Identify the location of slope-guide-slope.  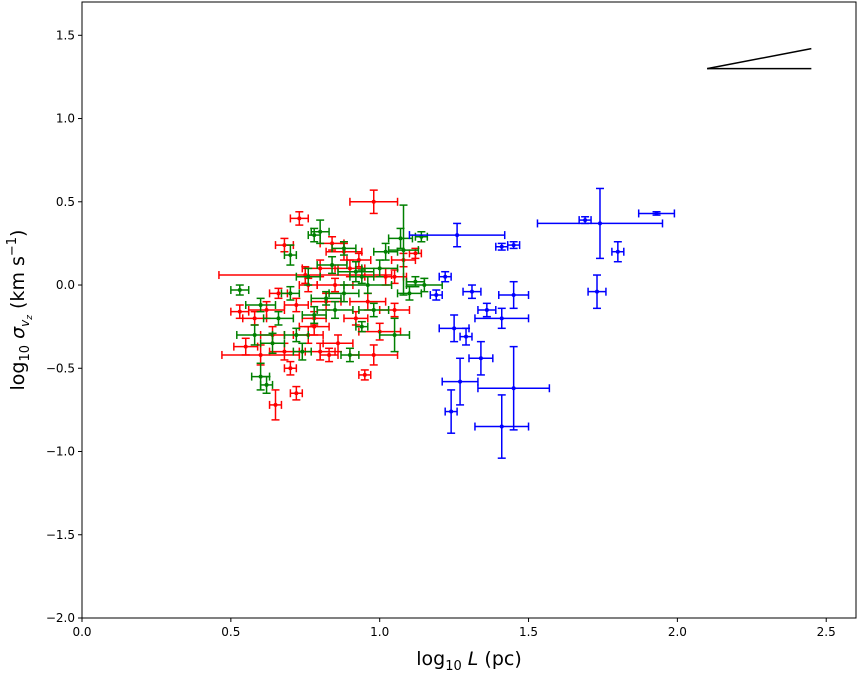
(759, 58).